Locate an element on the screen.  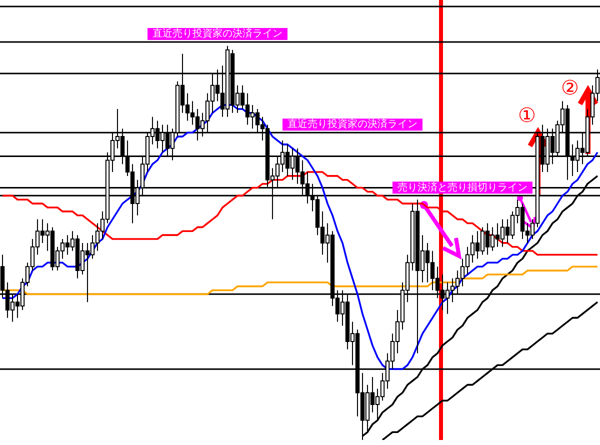
annotation: ② is located at coordinates (570, 87).